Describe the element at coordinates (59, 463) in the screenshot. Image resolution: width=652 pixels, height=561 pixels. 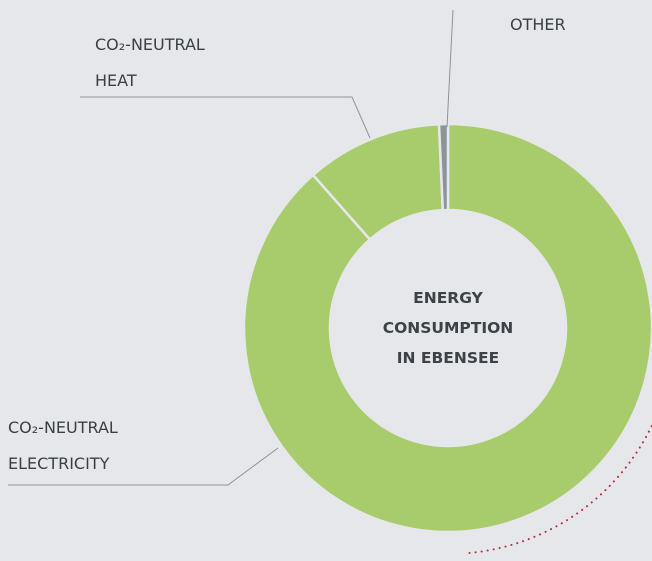
I see `segment-label-line: ELECTRICITY` at that location.